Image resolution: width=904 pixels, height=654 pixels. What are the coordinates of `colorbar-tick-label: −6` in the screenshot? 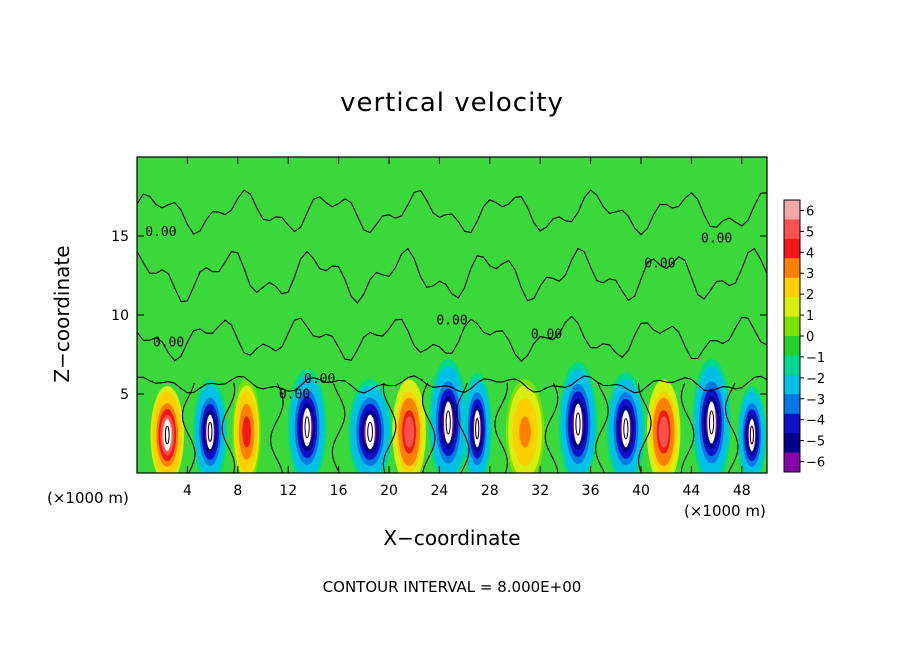 It's located at (815, 463).